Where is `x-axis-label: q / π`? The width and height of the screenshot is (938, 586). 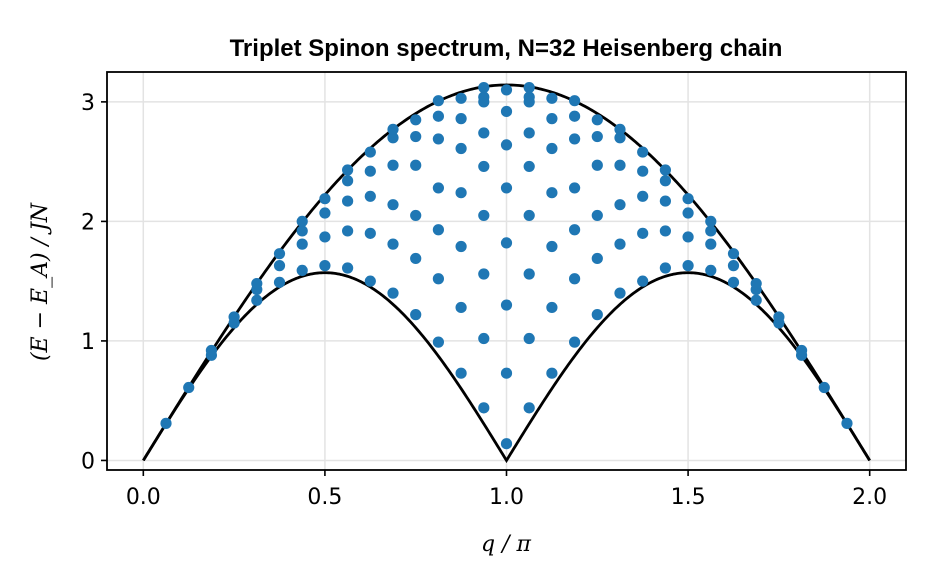 x-axis-label: q / π is located at coordinates (506, 544).